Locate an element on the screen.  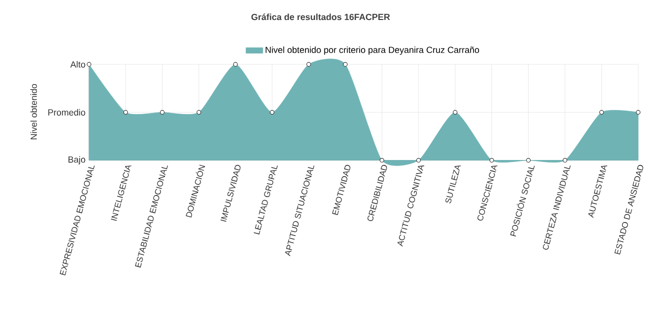
text: Promedio is located at coordinates (67, 112).